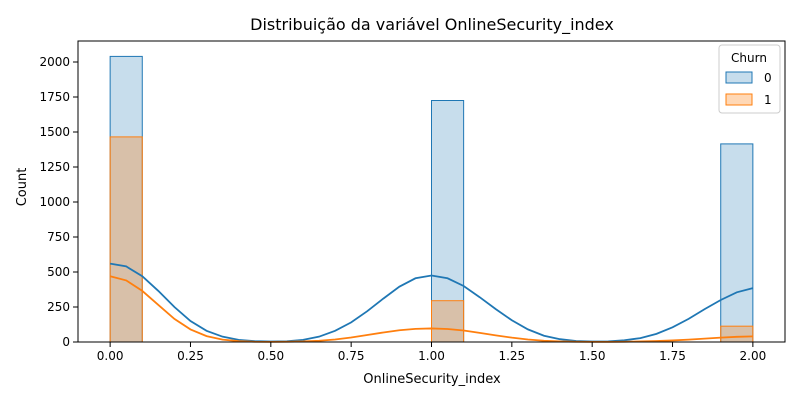 The image size is (800, 400). I want to click on x-axis-label: OnlineSecurity_index, so click(432, 379).